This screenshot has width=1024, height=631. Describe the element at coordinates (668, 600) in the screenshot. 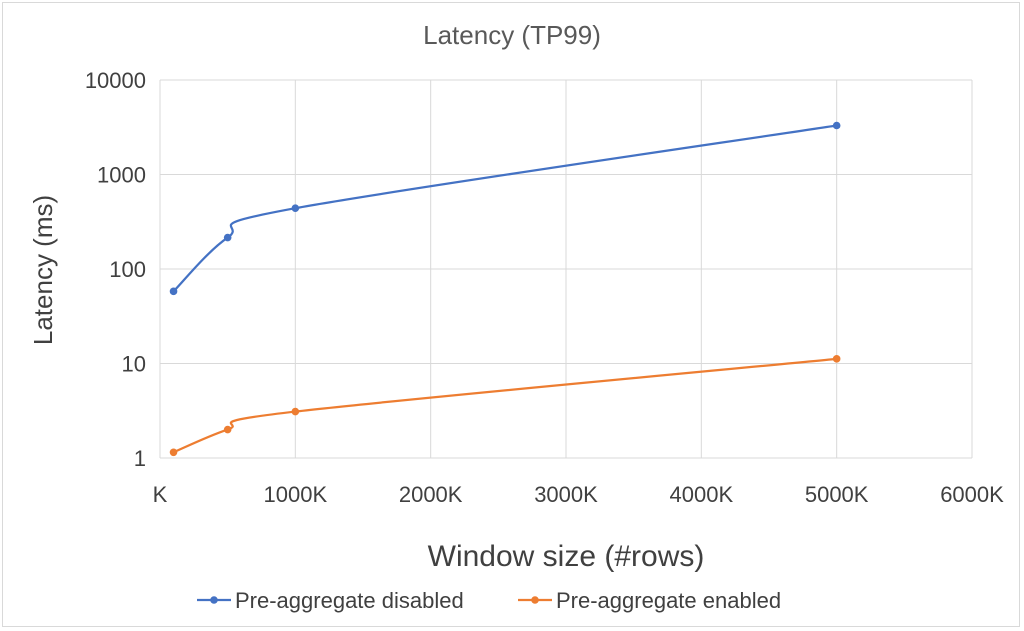

I see `legend-label: Pre-aggregate enabled` at that location.